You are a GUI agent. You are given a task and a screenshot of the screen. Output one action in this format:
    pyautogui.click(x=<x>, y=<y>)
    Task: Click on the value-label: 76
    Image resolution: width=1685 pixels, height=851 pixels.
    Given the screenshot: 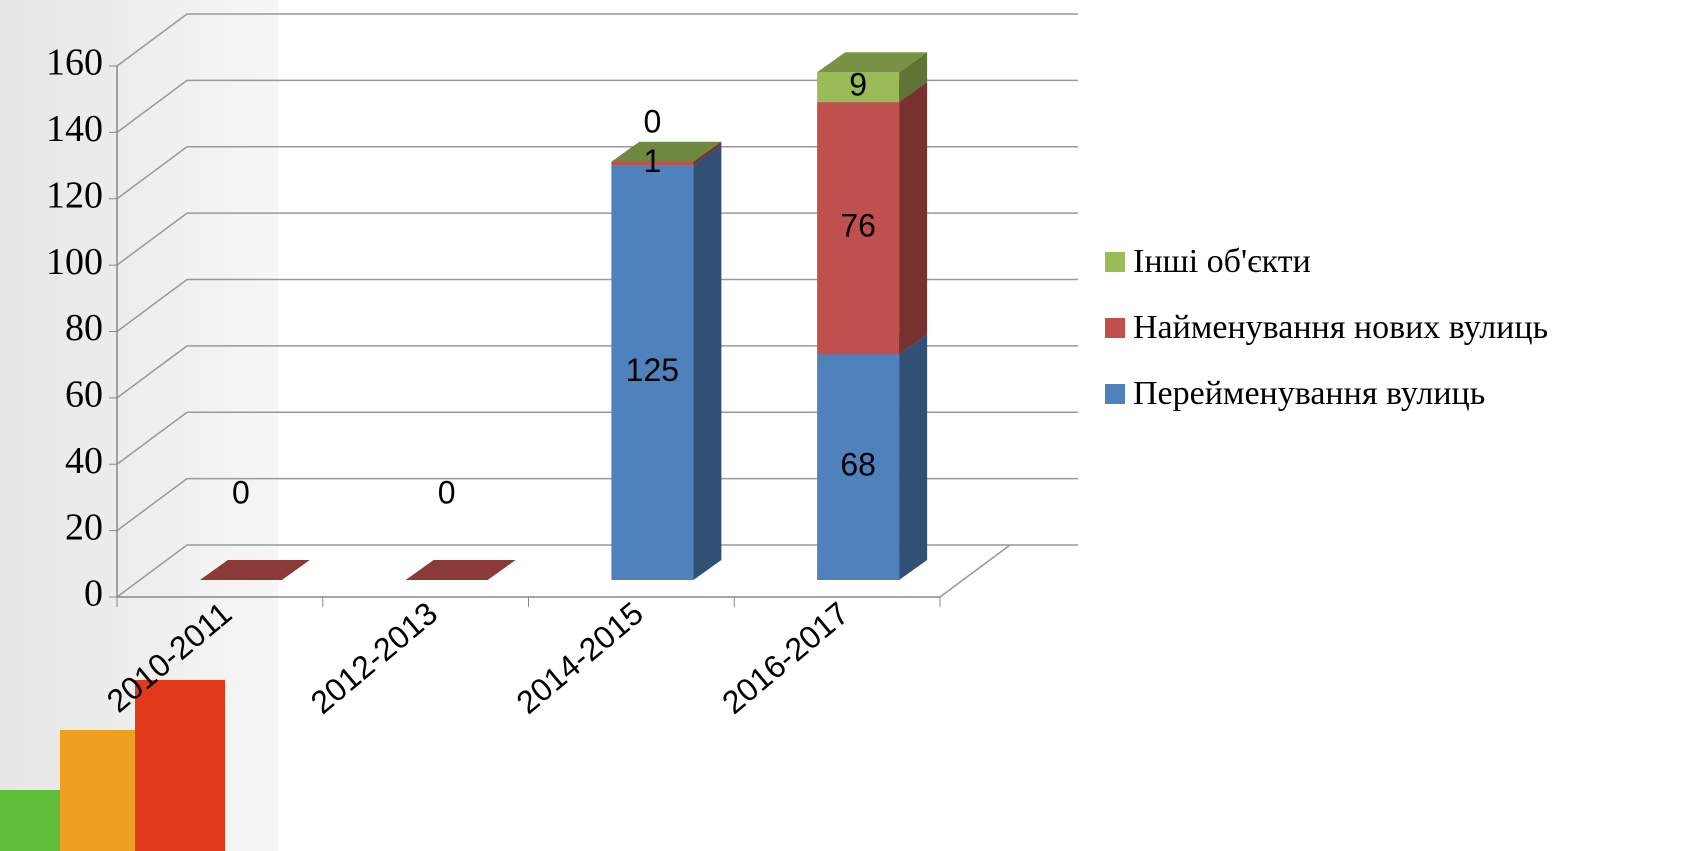 What is the action you would take?
    pyautogui.click(x=858, y=226)
    